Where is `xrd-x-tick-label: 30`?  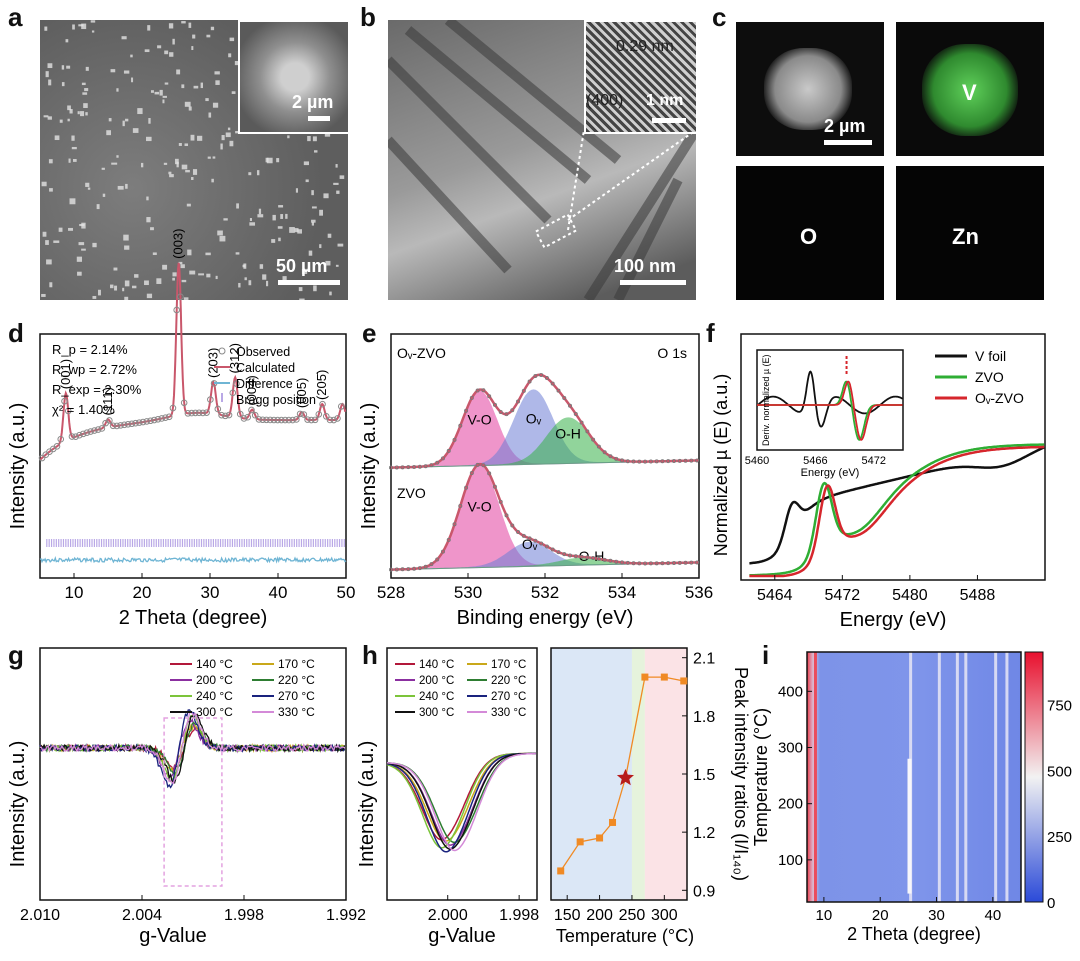
xrd-x-tick-label: 30 is located at coordinates (210, 592).